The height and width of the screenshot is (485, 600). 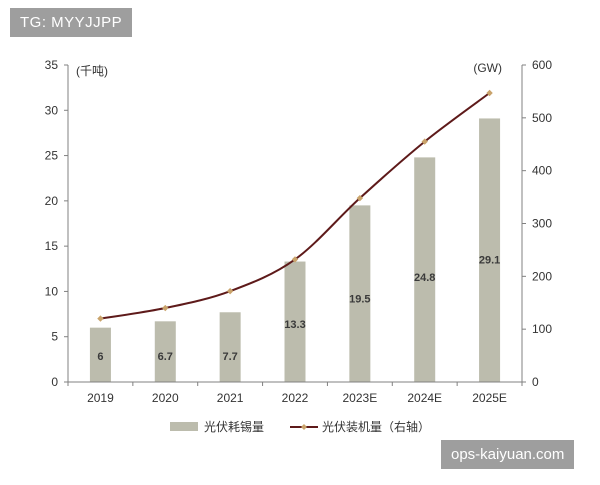 I want to click on right-tick-label: 300, so click(x=542, y=224).